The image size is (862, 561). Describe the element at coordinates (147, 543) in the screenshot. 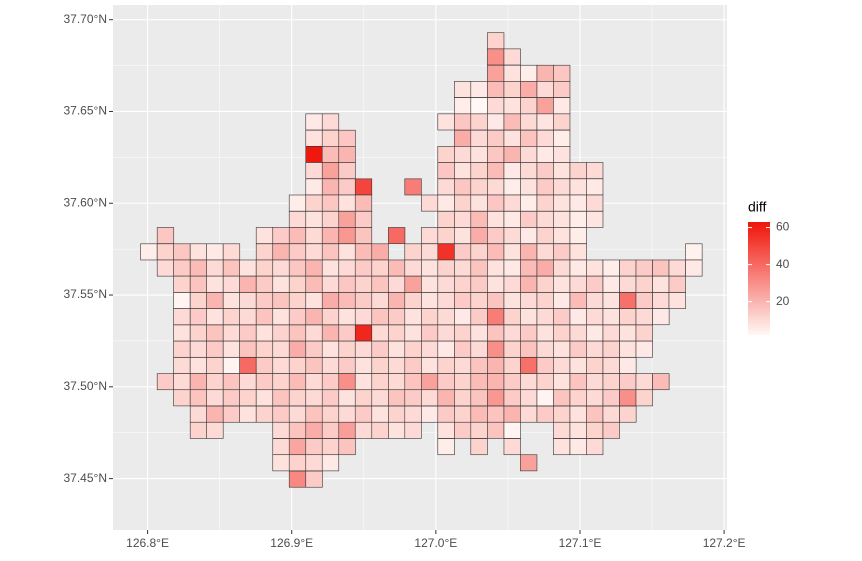

I see `x-tick-label: 126.8°E` at that location.